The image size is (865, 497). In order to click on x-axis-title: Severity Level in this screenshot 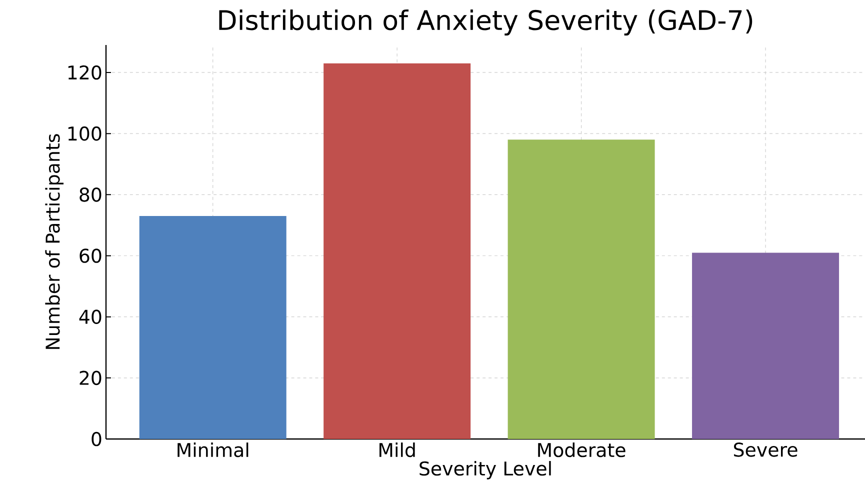, I will do `click(485, 470)`.